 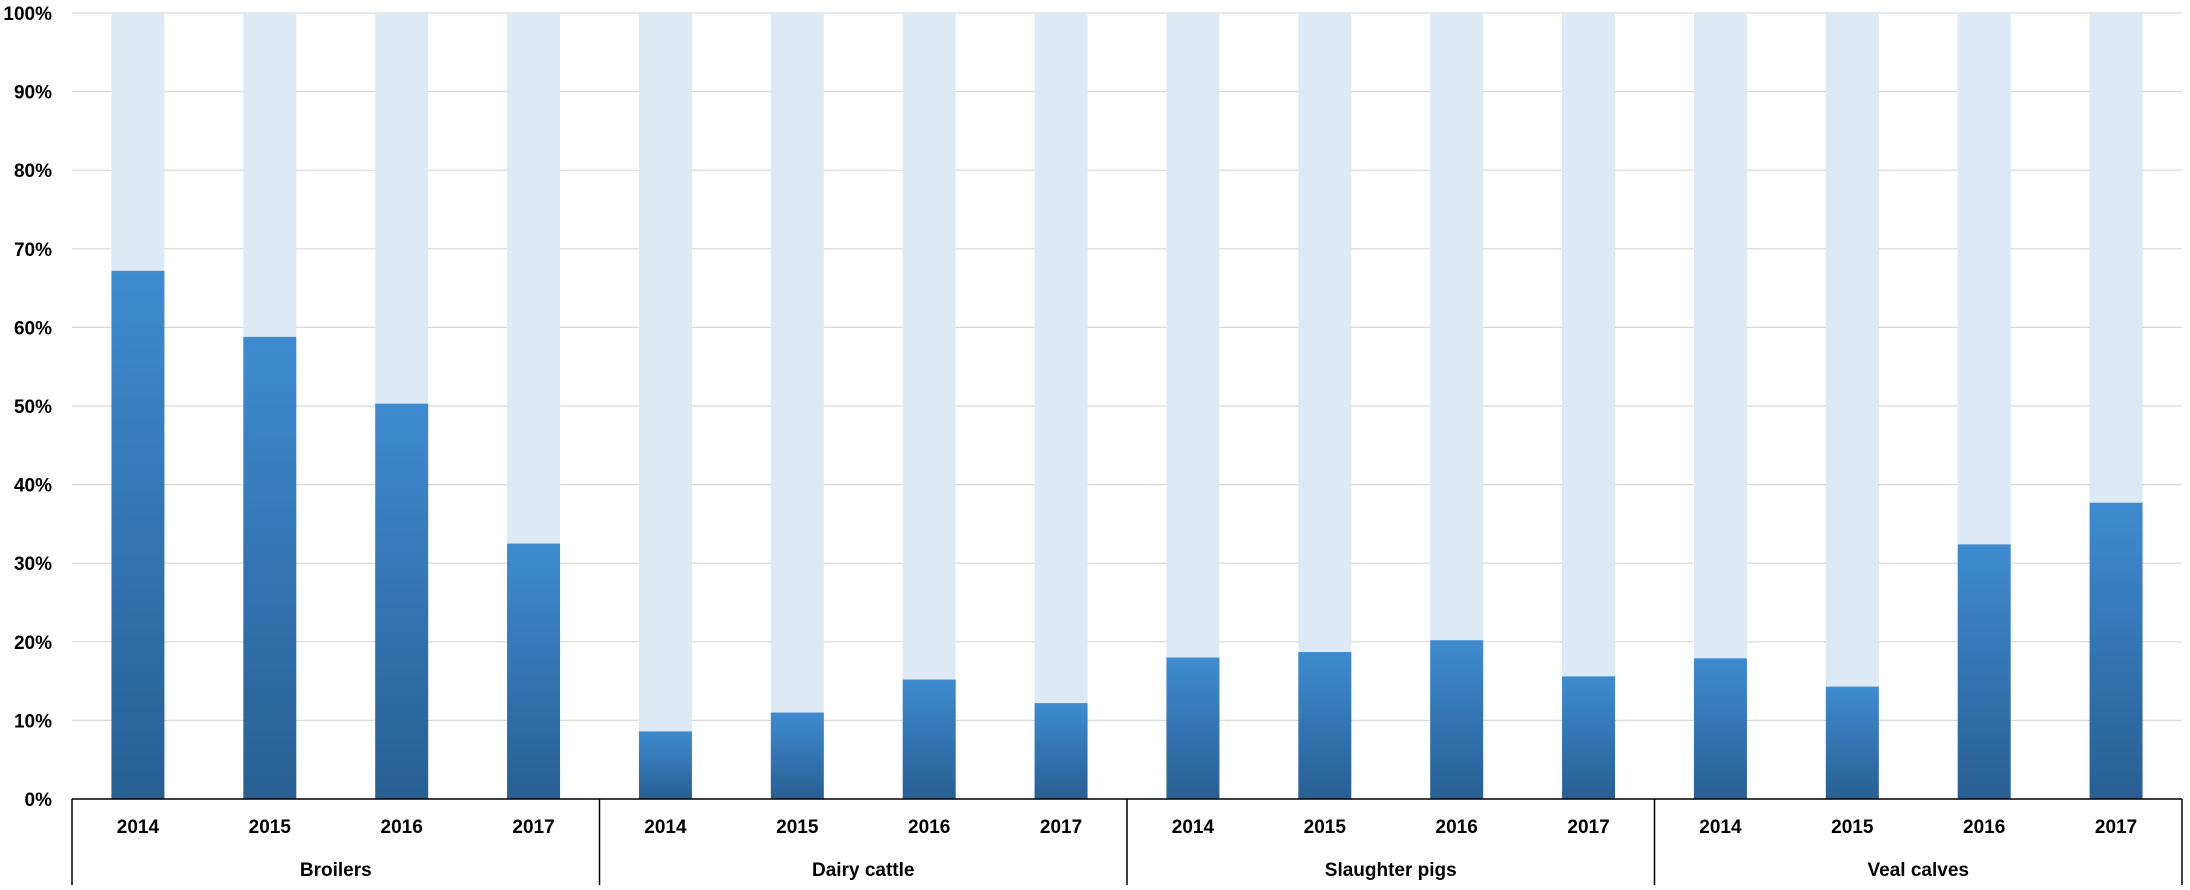 What do you see at coordinates (1391, 870) in the screenshot?
I see `x-group-label: Slaughter pigs` at bounding box center [1391, 870].